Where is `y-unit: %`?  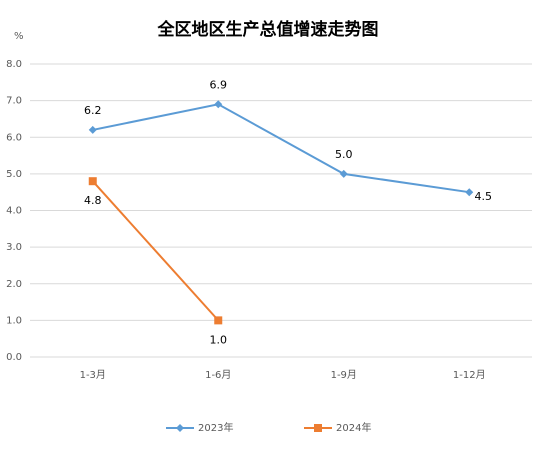 y-unit: % is located at coordinates (19, 36).